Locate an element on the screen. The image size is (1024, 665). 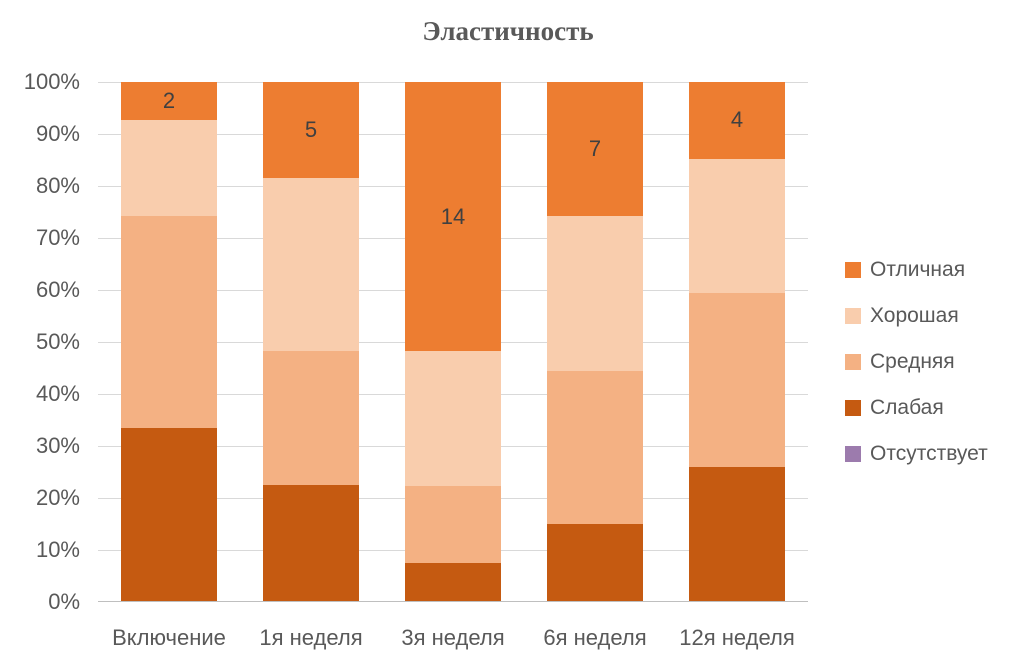
data-label: 2 is located at coordinates (169, 101).